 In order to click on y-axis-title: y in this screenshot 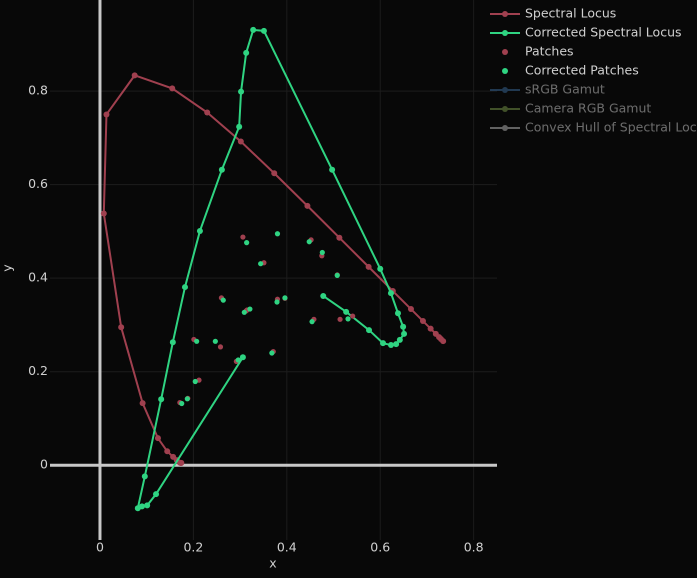, I will do `click(7, 268)`.